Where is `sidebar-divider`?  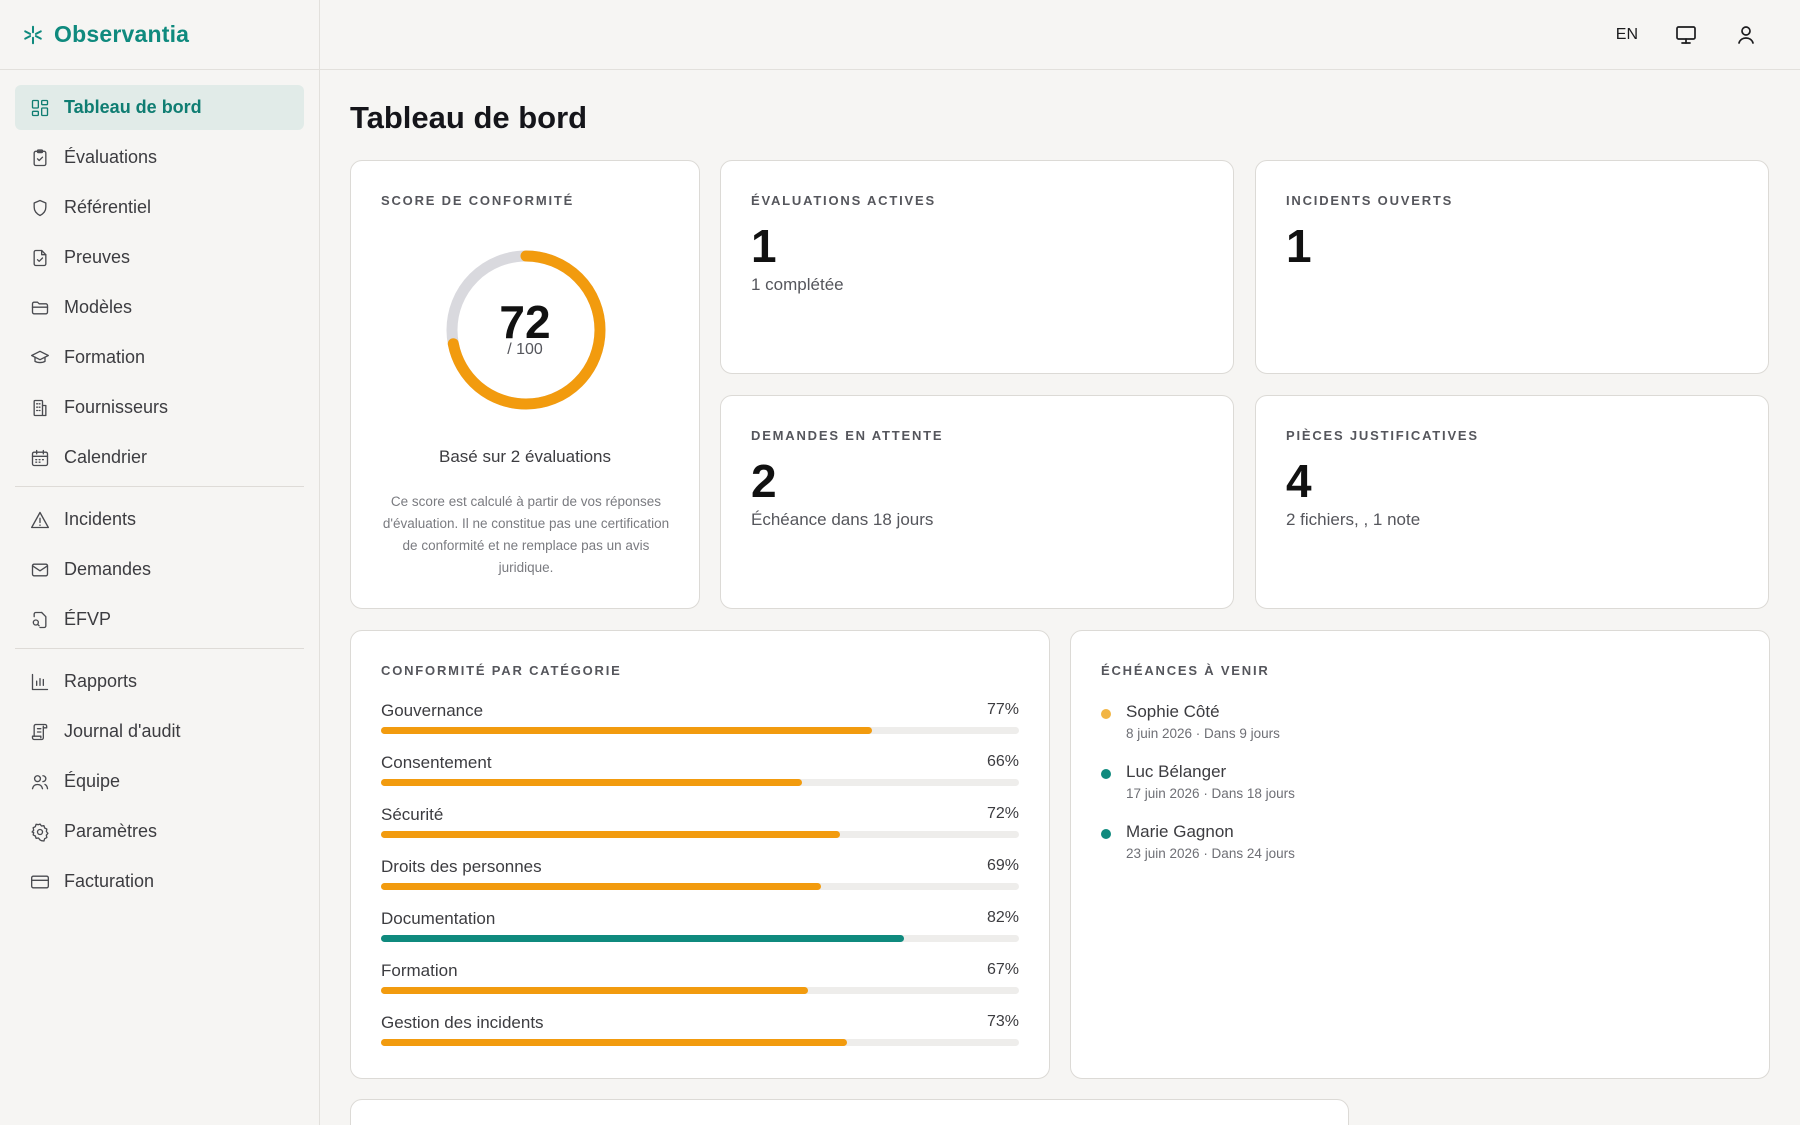
sidebar-divider is located at coordinates (159, 486).